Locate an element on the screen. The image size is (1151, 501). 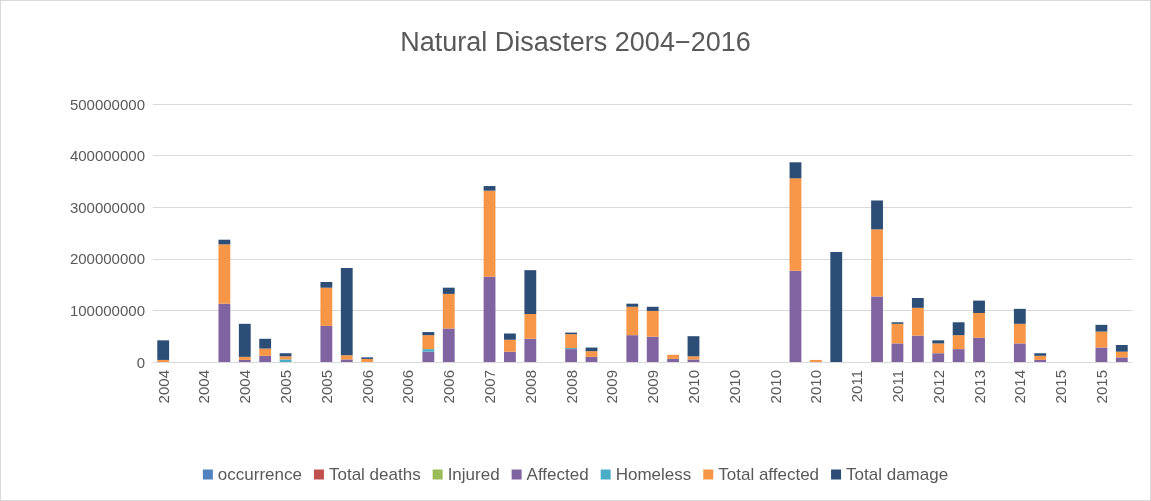
y-tick-label: 500000000 is located at coordinates (107, 104).